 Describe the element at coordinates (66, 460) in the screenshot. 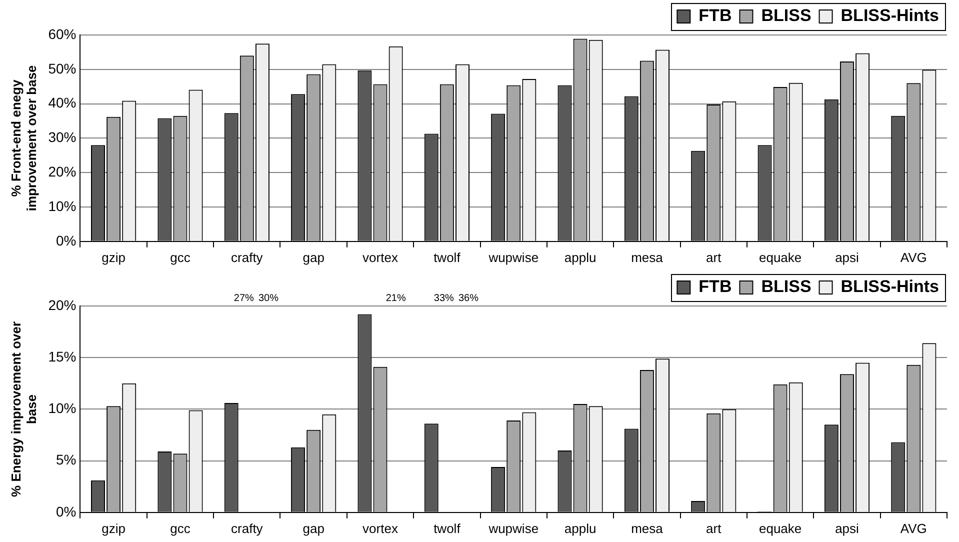

I see `y-tick-label: 5%` at that location.